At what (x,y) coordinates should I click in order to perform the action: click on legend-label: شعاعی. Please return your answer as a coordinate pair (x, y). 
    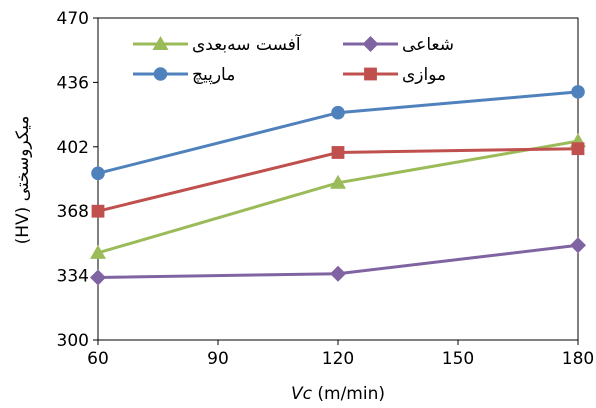
    Looking at the image, I should click on (428, 45).